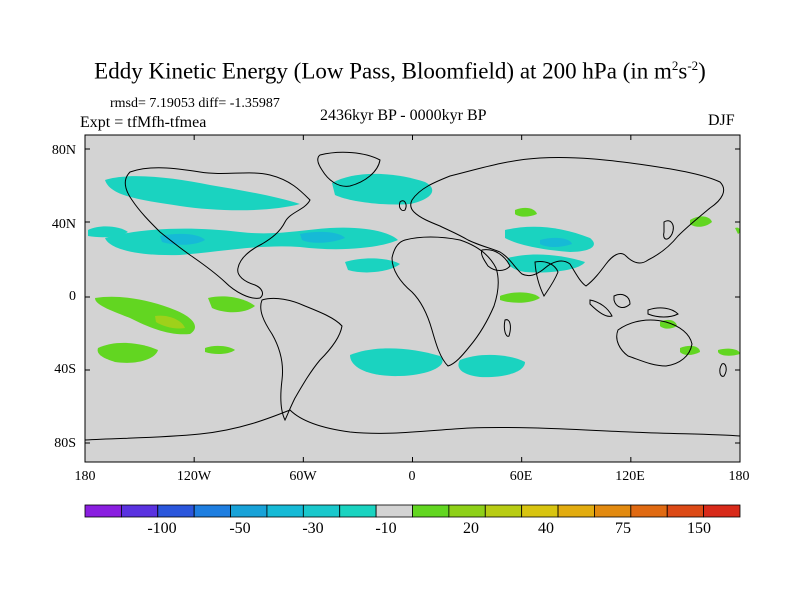 The height and width of the screenshot is (600, 800). Describe the element at coordinates (182, 239) in the screenshot. I see `patch-neg30-npacific` at that location.